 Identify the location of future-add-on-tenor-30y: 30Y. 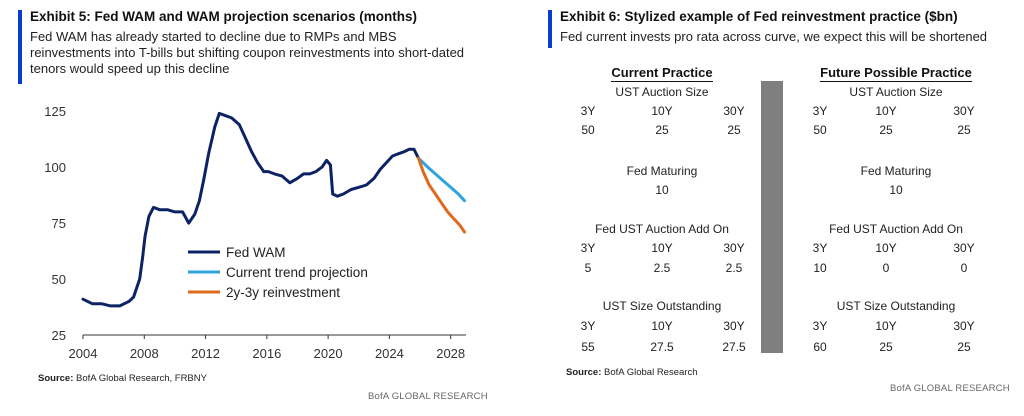
(964, 248).